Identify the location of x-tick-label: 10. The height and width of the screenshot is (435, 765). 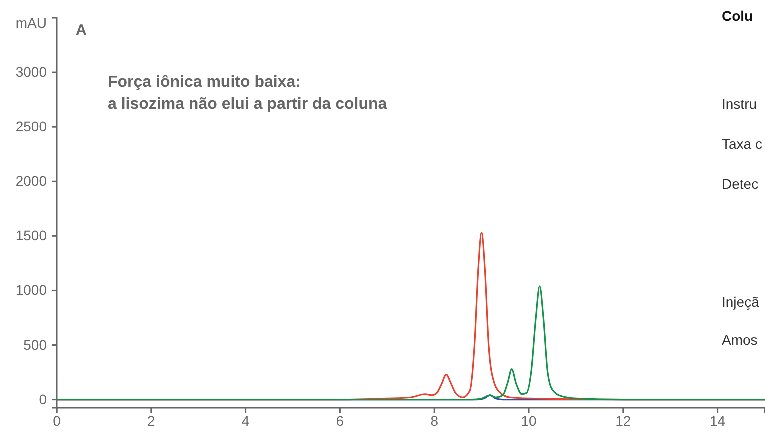
(529, 420).